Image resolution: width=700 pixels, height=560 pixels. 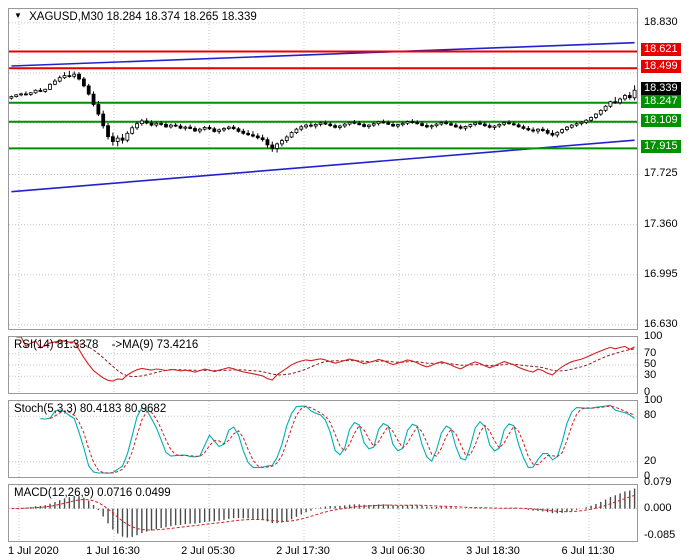 I want to click on macd-axis: 0.079 0.000 -0.085, so click(x=670, y=509).